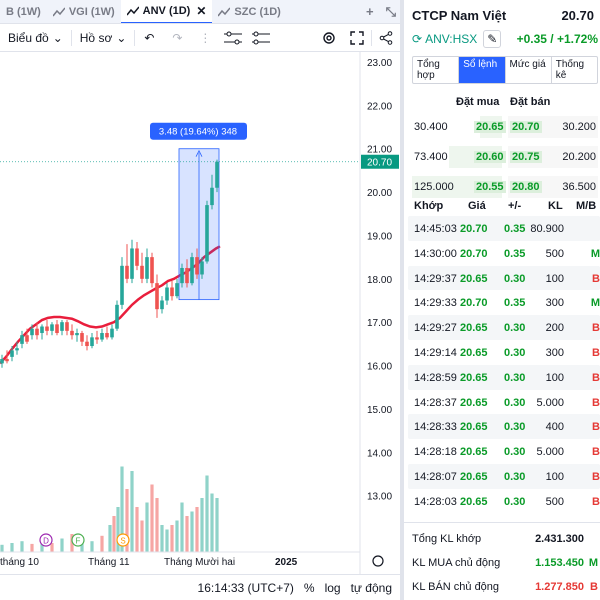  Describe the element at coordinates (436, 70) in the screenshot. I see `tab-summary: Tổng hợp` at that location.